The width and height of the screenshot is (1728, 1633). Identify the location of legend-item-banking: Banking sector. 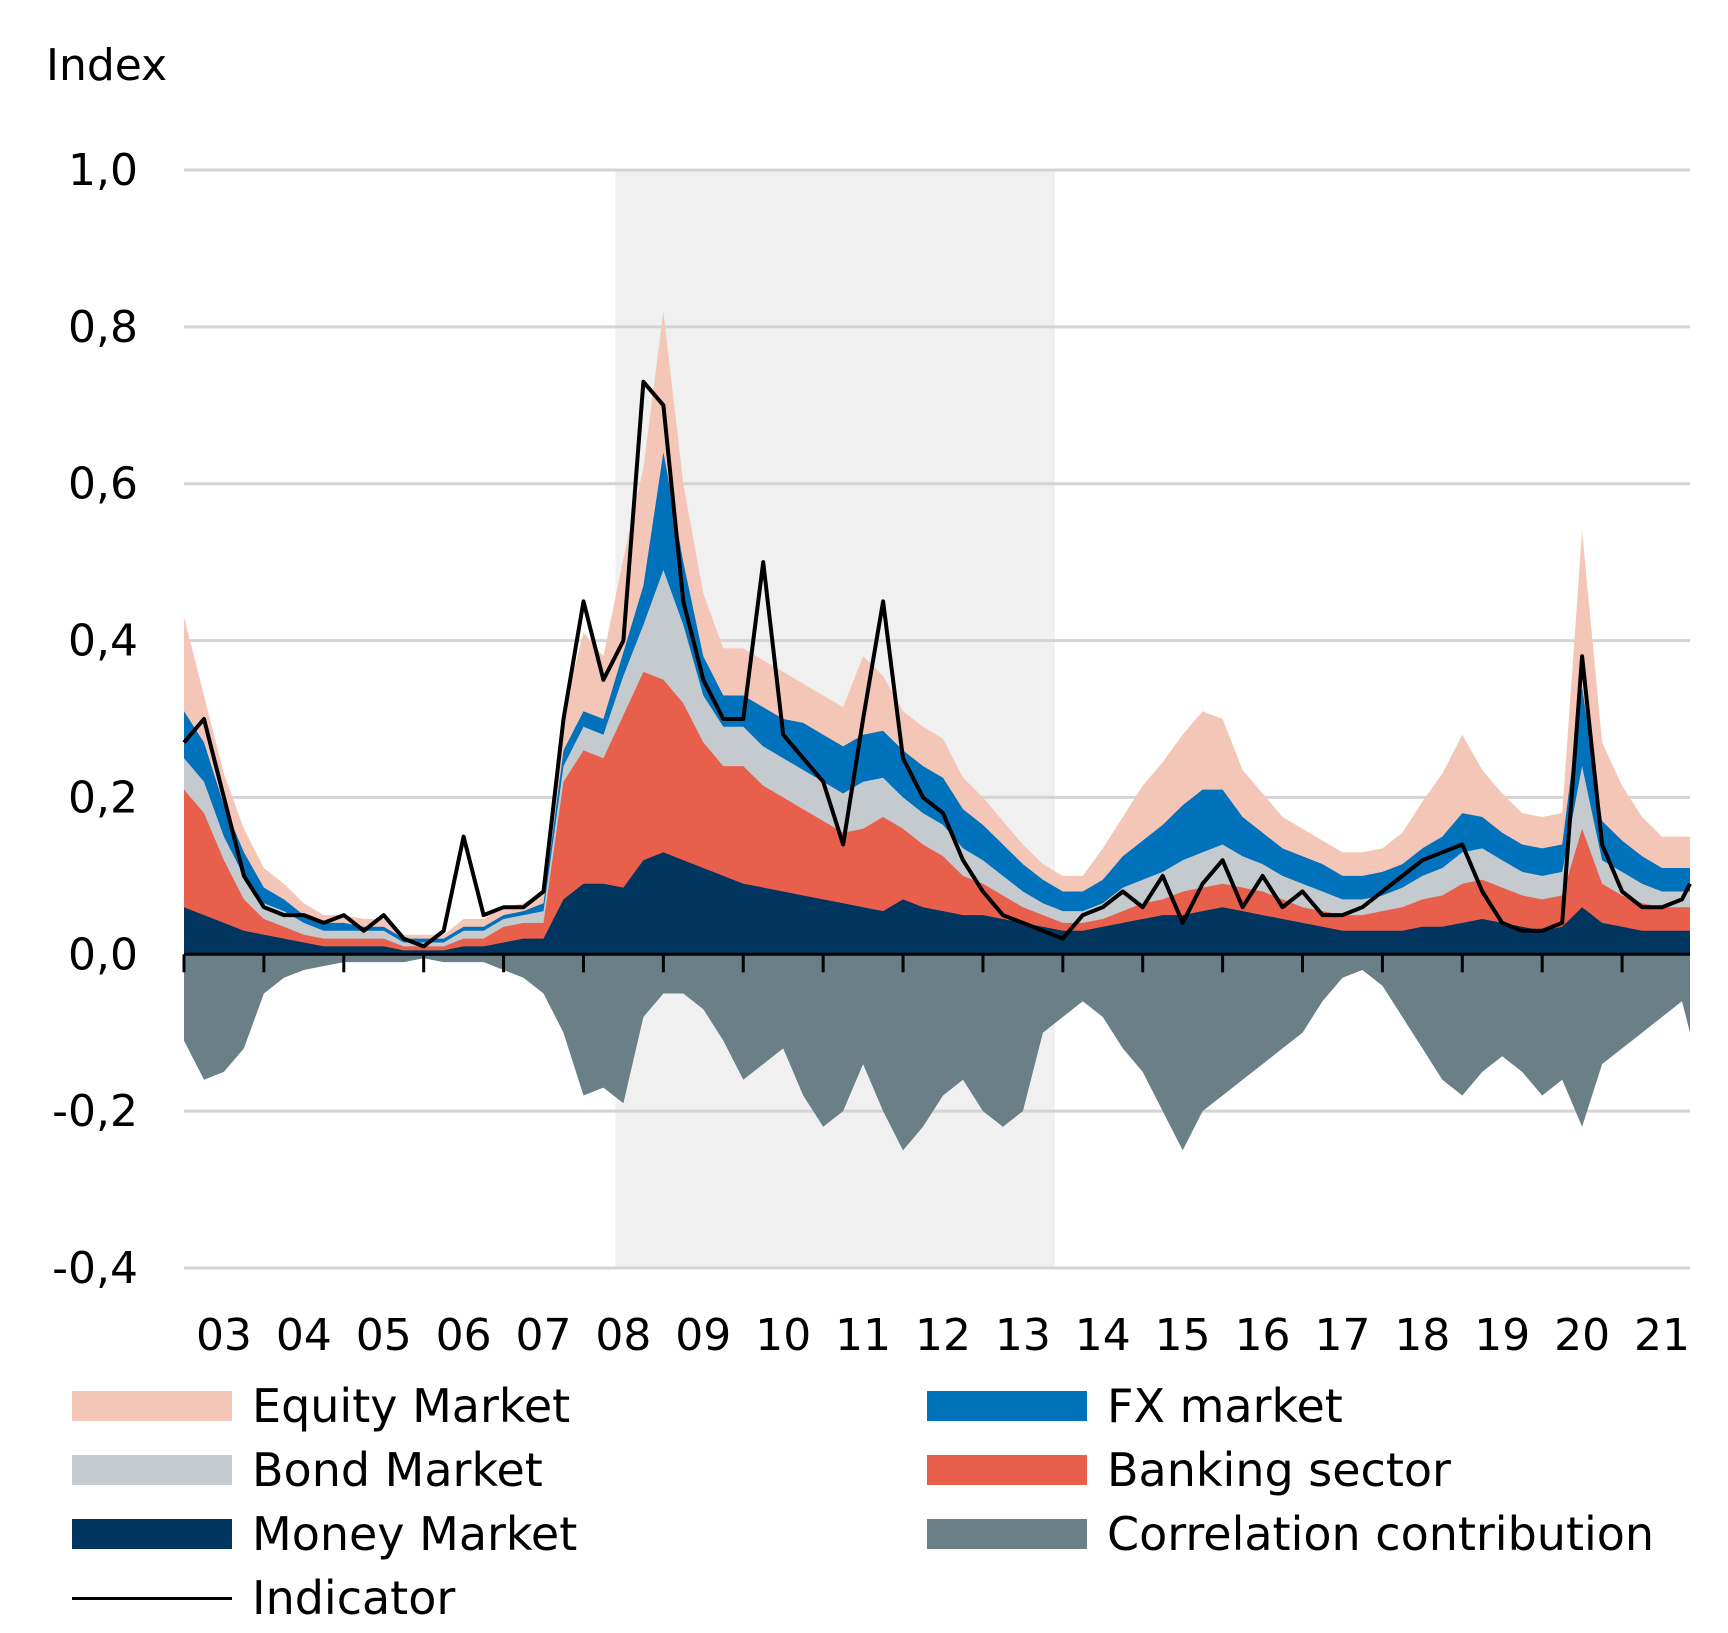
(1189, 1470).